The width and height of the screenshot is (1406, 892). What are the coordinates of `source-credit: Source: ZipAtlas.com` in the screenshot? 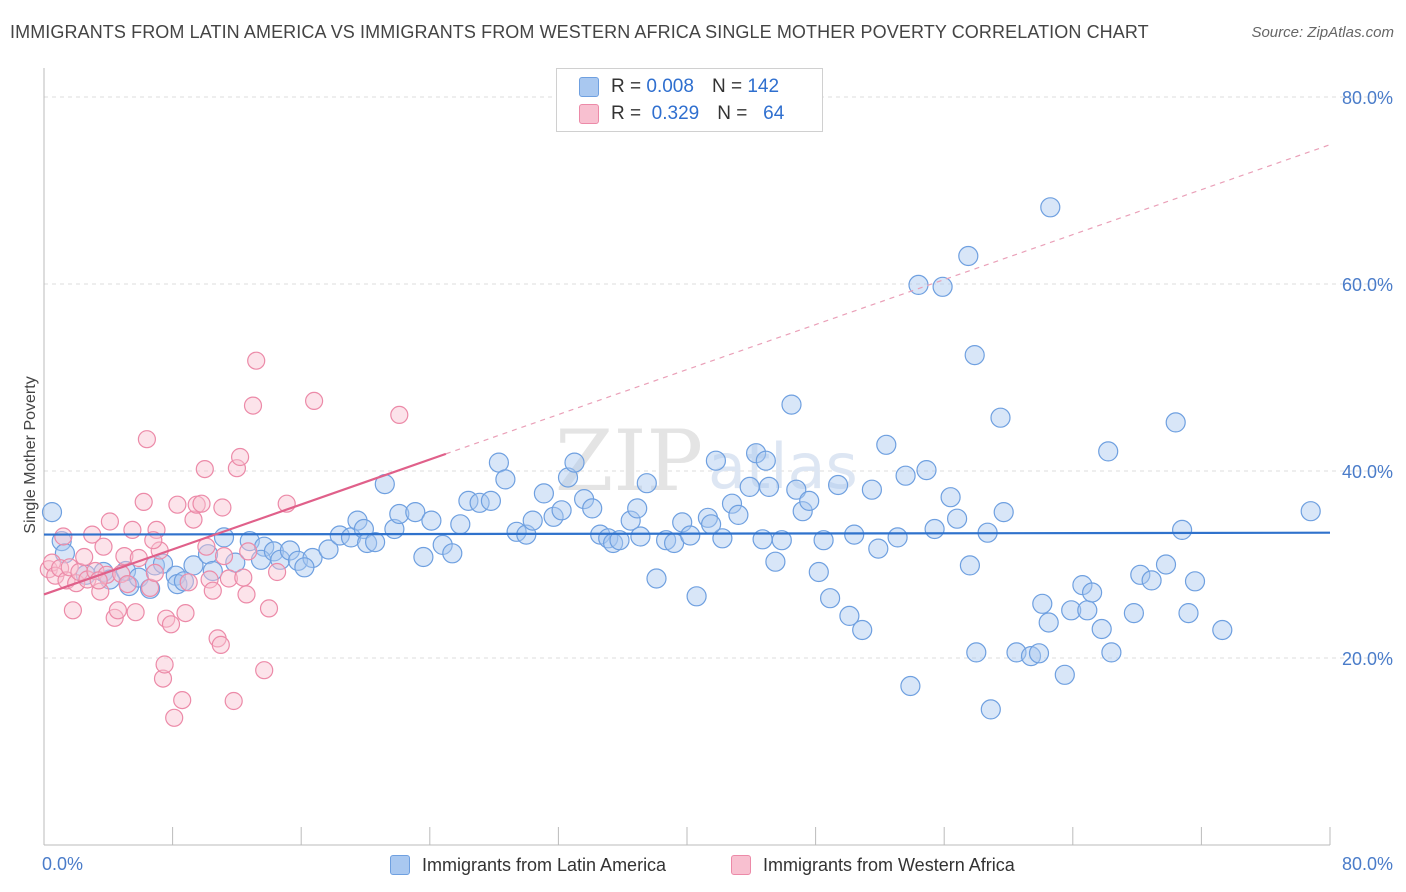 It's located at (1322, 32).